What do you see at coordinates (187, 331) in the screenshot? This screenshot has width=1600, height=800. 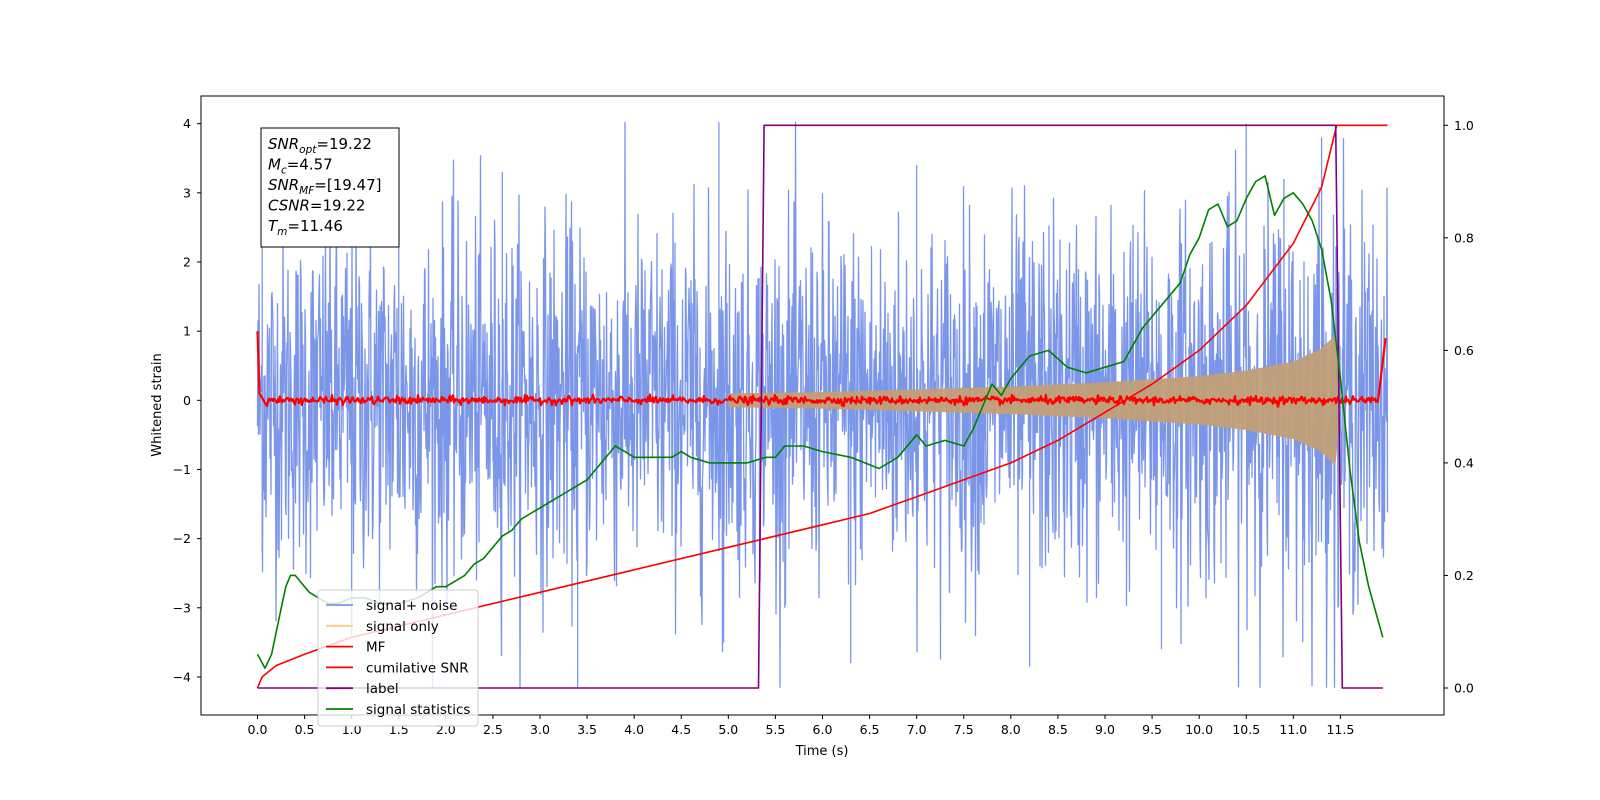 I see `y-tick-label: 1` at bounding box center [187, 331].